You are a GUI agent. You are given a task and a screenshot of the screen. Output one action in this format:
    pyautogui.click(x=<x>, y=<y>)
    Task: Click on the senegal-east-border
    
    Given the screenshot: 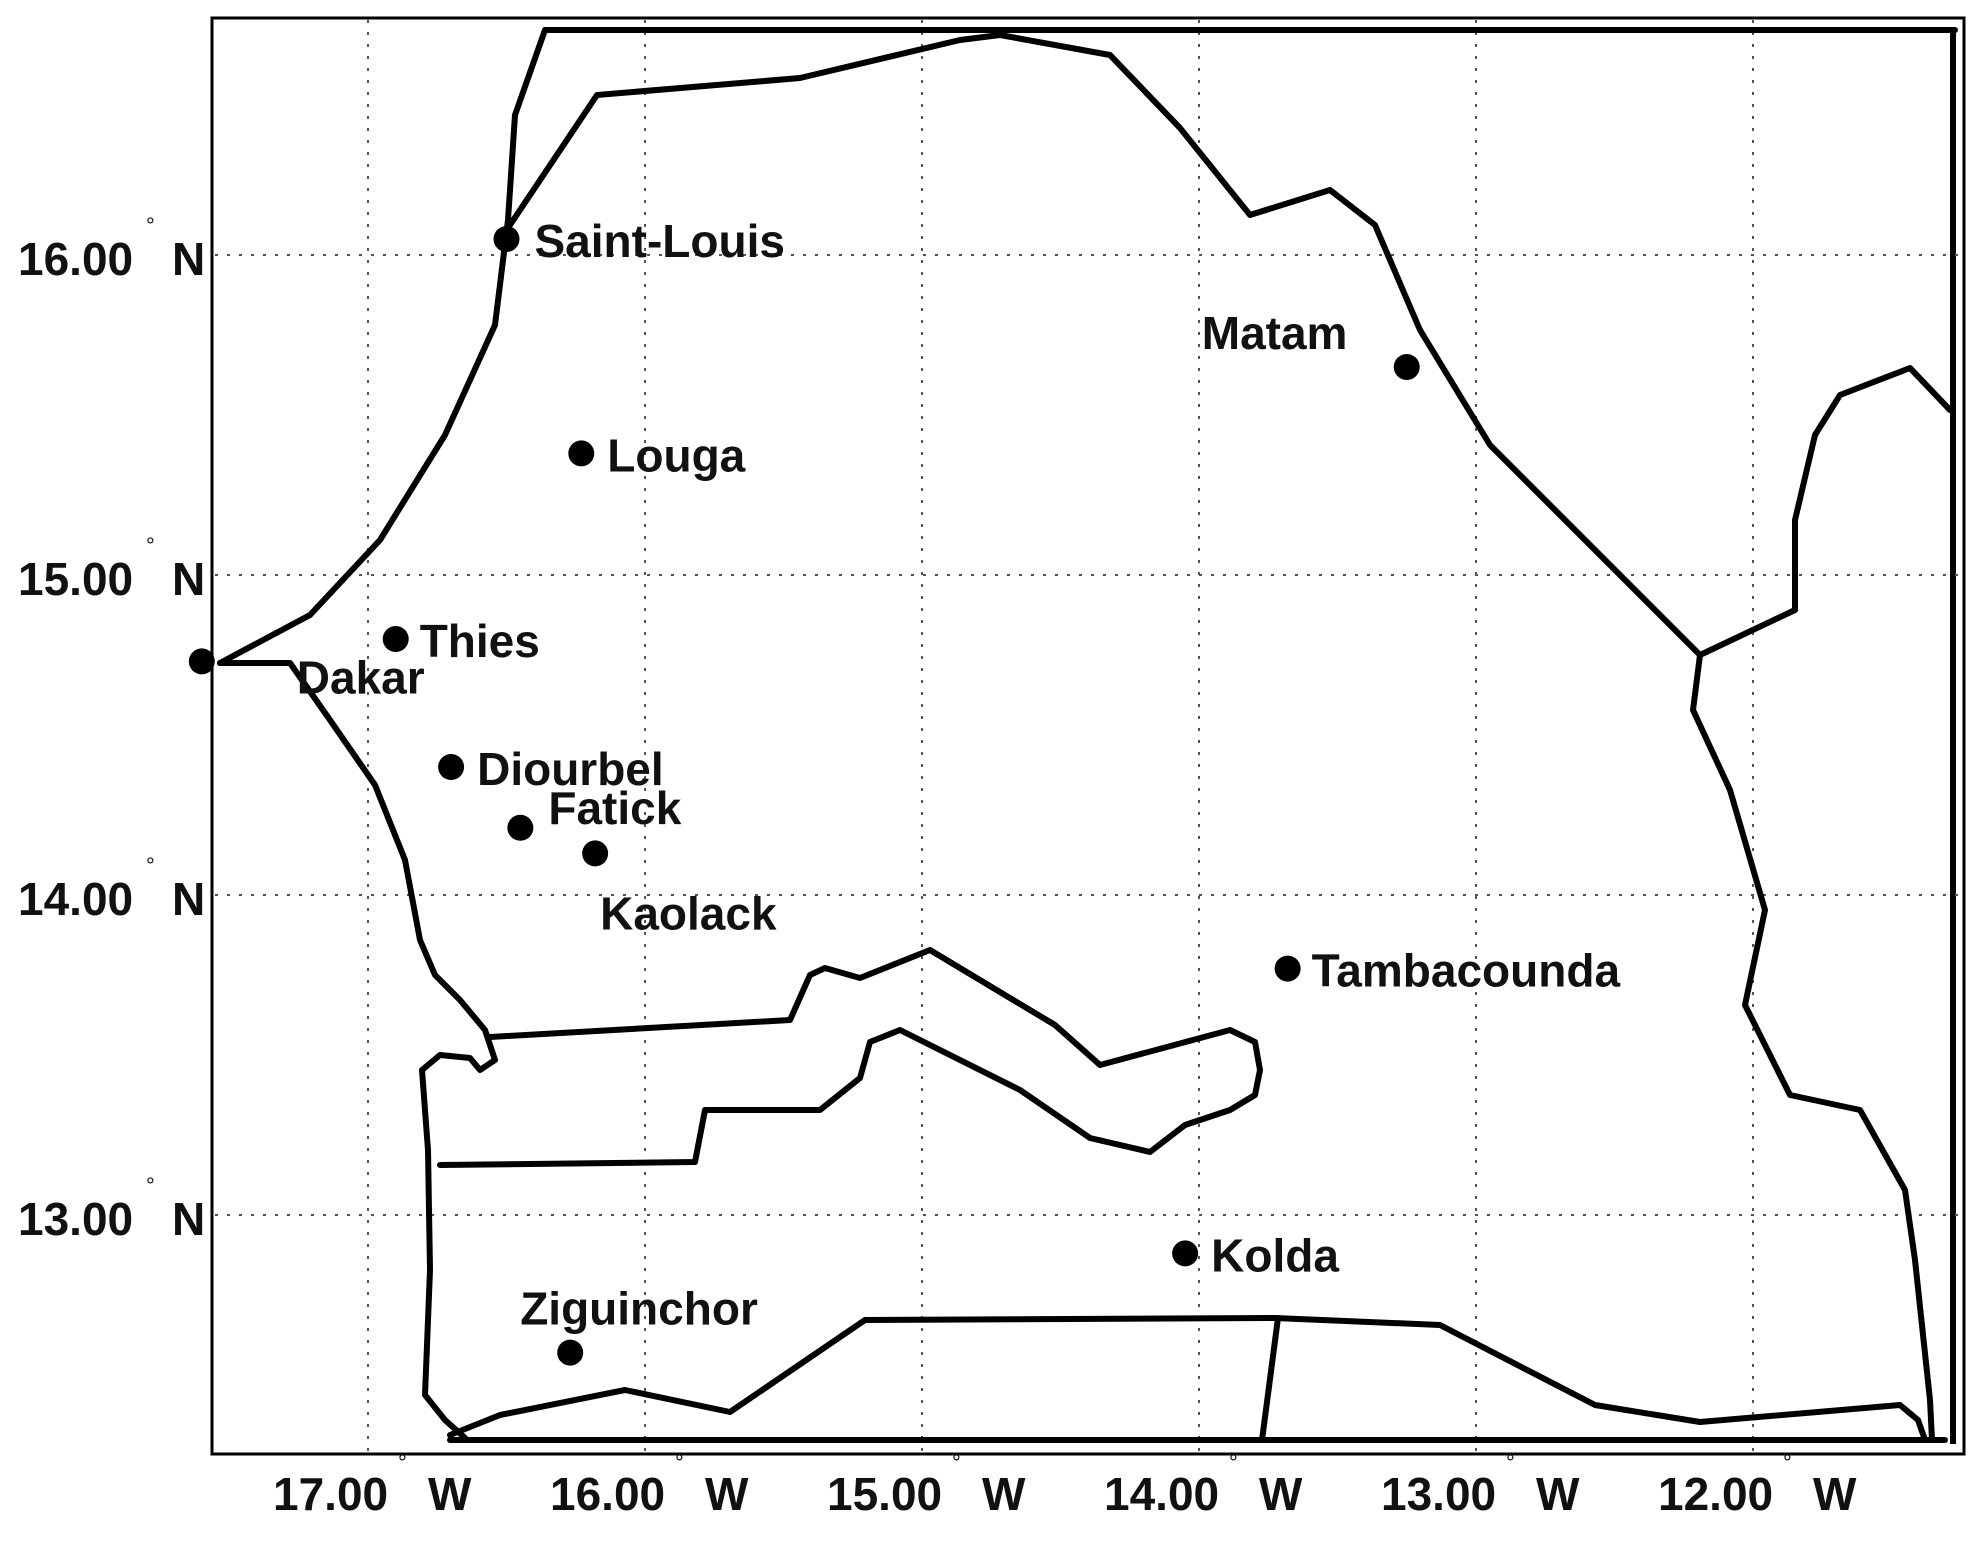 What is the action you would take?
    pyautogui.click(x=1812, y=1047)
    